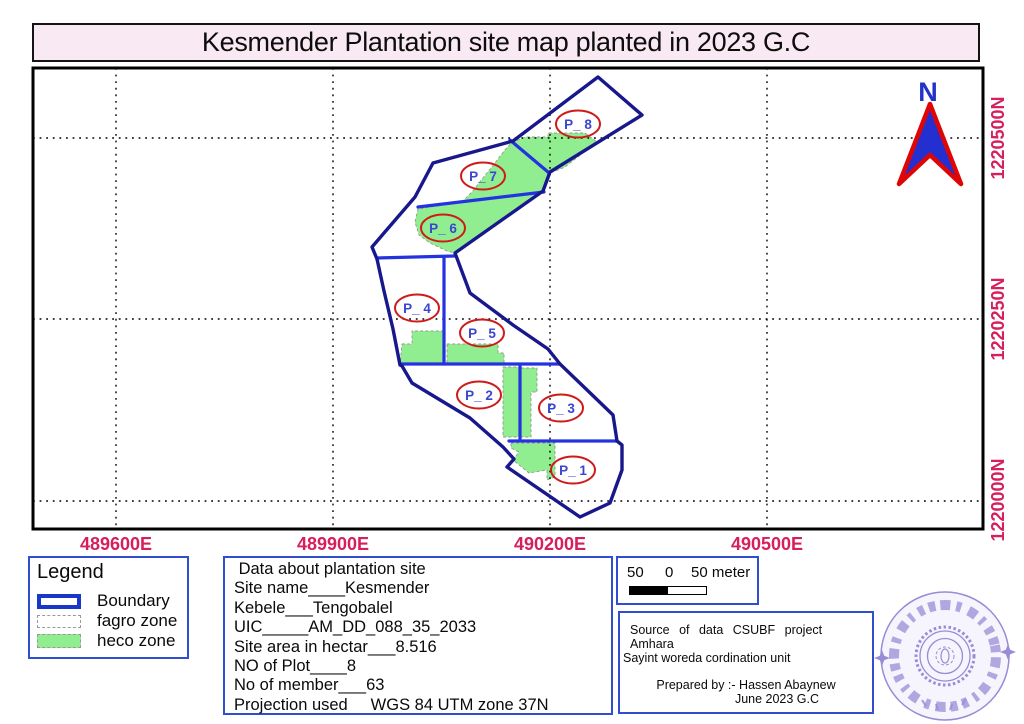 Image resolution: width=1024 pixels, height=724 pixels. What do you see at coordinates (726, 637) in the screenshot?
I see `source-line-1: Source of data CSUBF project Amhara` at bounding box center [726, 637].